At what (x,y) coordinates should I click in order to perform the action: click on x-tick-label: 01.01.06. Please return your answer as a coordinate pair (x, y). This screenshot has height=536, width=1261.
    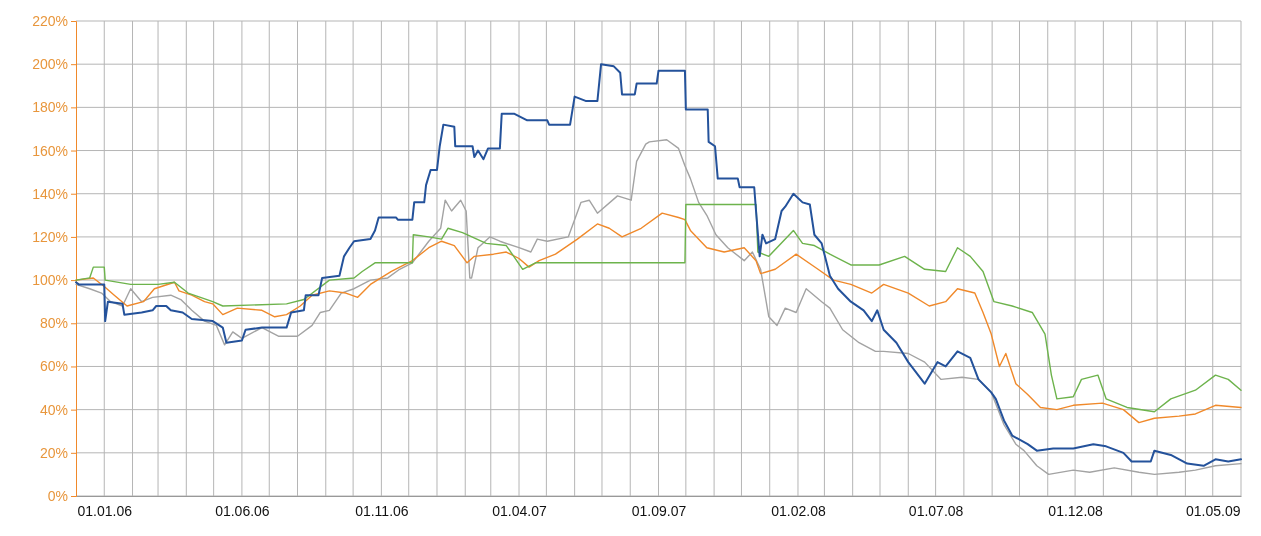
    Looking at the image, I should click on (105, 510).